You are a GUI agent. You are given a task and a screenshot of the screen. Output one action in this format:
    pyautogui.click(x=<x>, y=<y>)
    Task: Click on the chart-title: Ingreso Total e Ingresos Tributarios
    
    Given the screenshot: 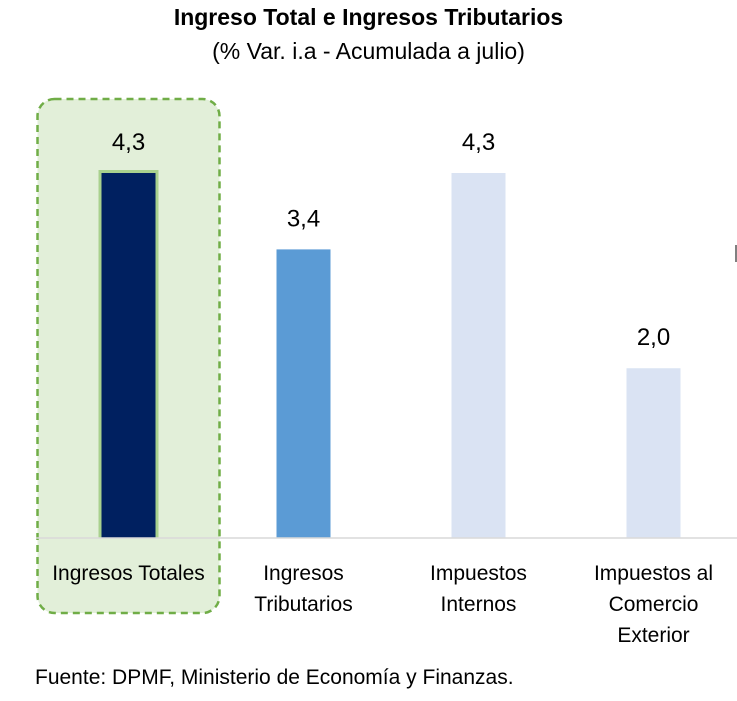 What is the action you would take?
    pyautogui.click(x=368, y=17)
    